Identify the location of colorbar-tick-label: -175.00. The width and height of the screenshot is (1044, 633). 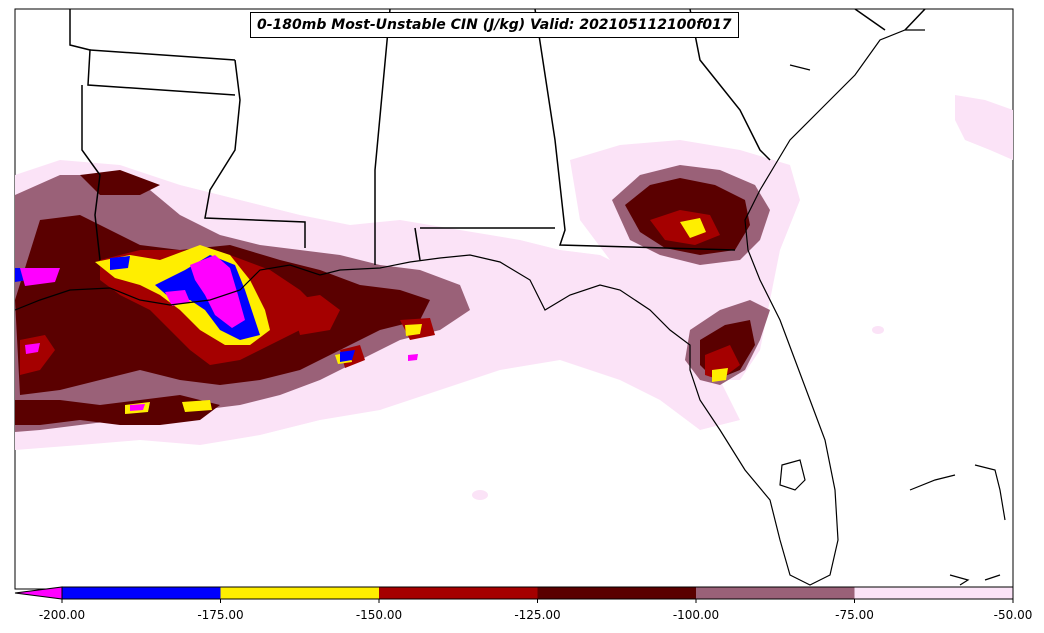
(220, 615).